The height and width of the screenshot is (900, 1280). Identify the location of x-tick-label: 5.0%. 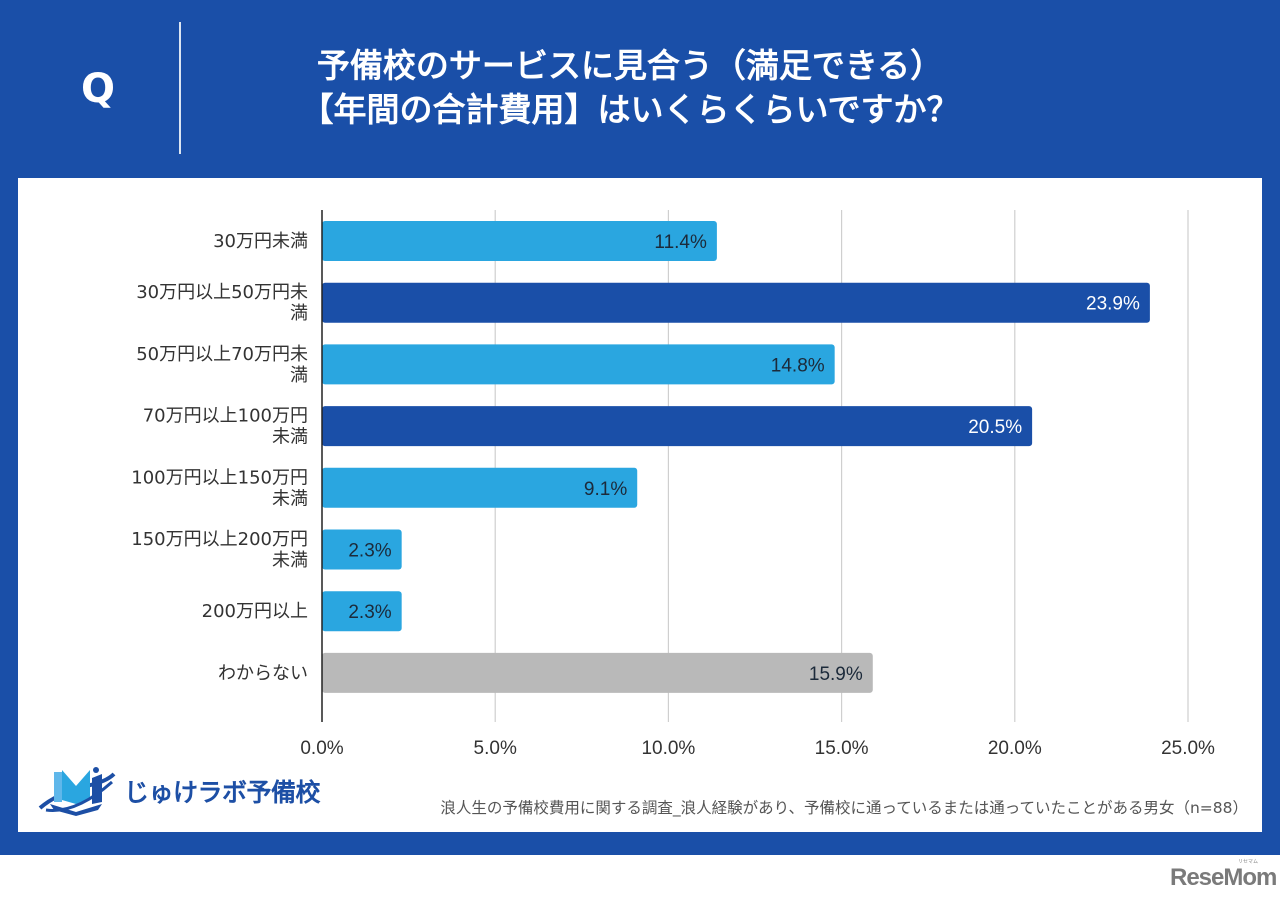
(495, 748).